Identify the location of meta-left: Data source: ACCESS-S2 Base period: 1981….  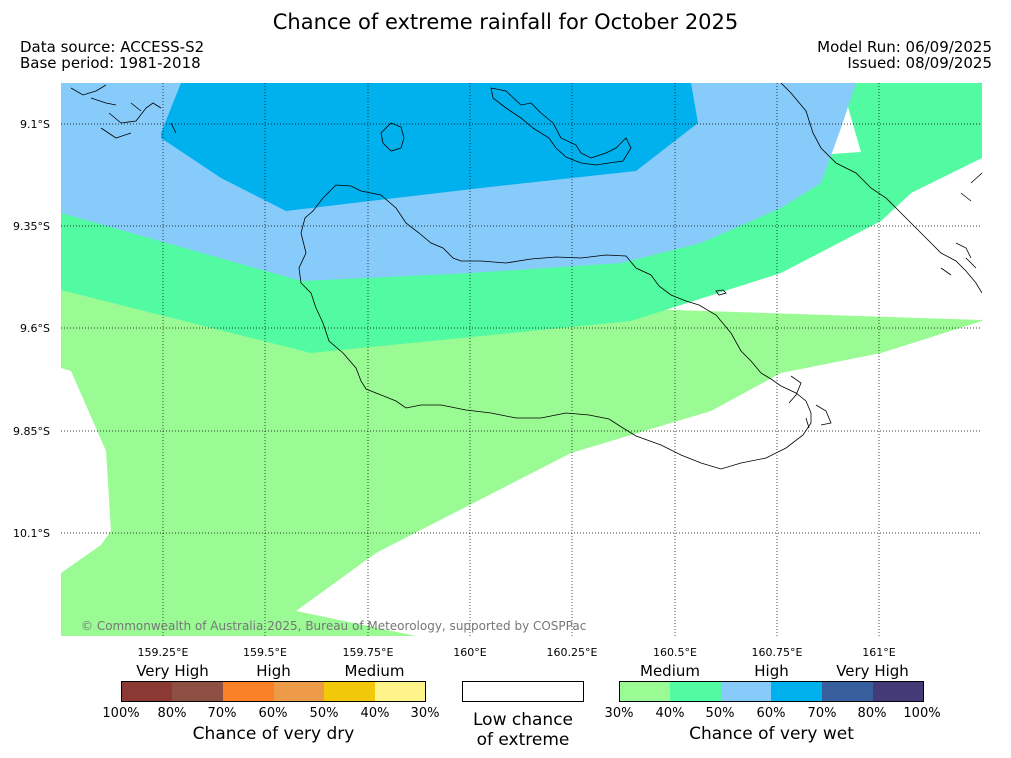
(112, 55).